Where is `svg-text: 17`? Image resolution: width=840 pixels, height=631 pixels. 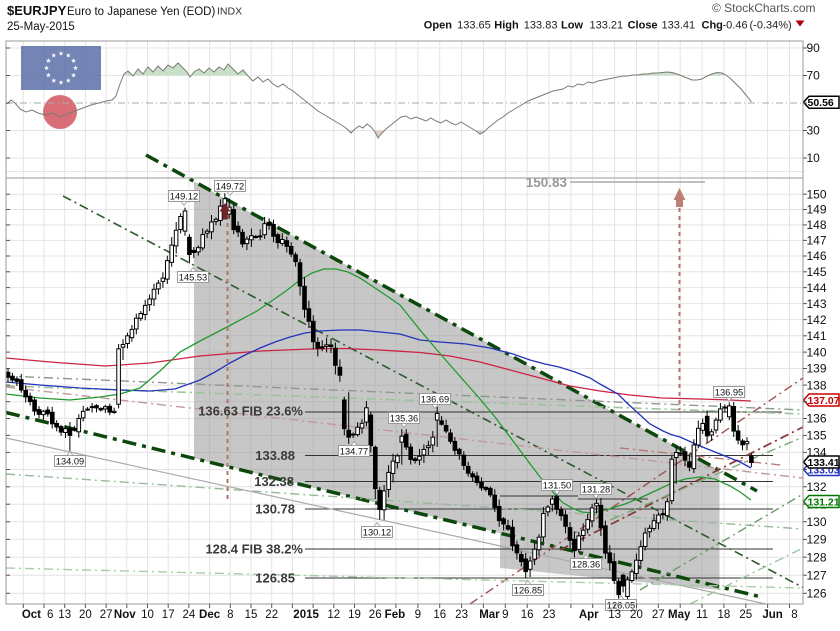 svg-text: 17 is located at coordinates (168, 615).